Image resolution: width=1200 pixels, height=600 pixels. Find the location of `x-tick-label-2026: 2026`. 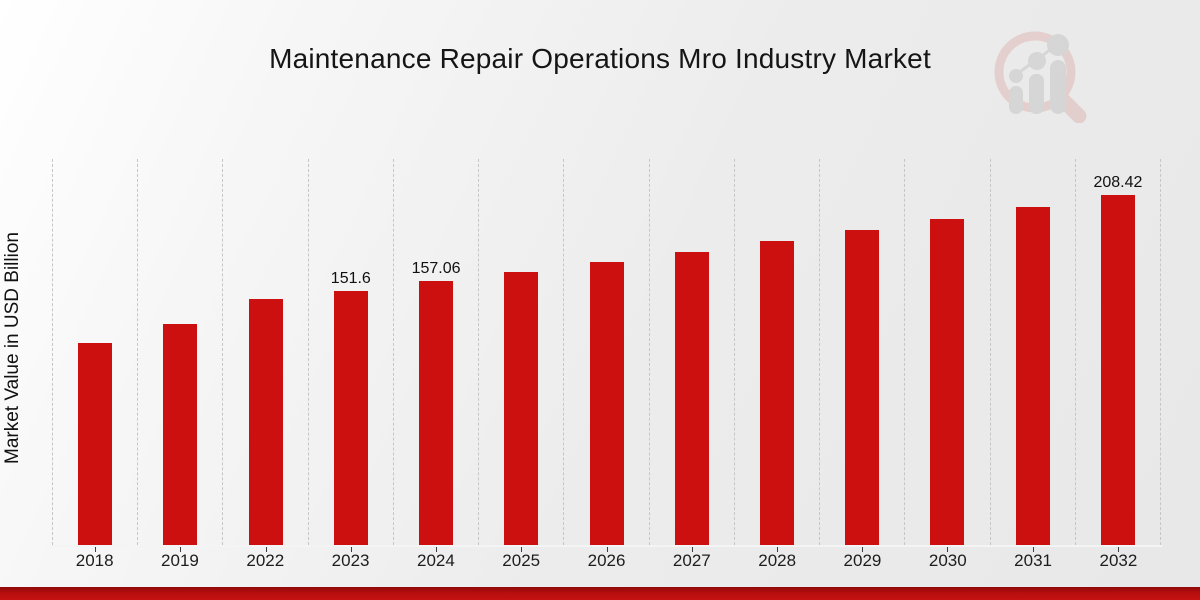

x-tick-label-2026: 2026 is located at coordinates (606, 560).